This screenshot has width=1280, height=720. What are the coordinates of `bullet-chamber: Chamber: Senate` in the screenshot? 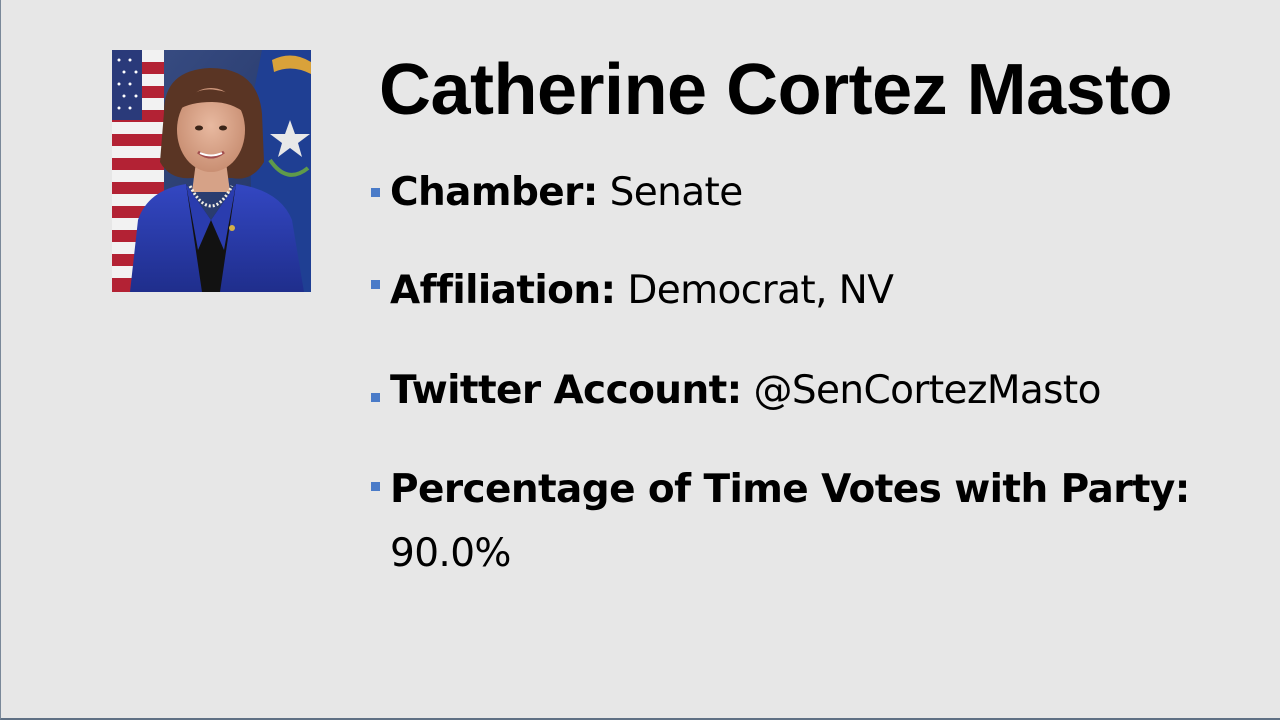 It's located at (557, 193).